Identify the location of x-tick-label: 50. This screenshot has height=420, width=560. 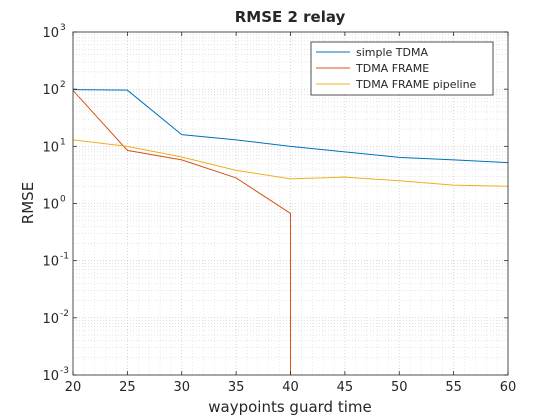
(399, 387).